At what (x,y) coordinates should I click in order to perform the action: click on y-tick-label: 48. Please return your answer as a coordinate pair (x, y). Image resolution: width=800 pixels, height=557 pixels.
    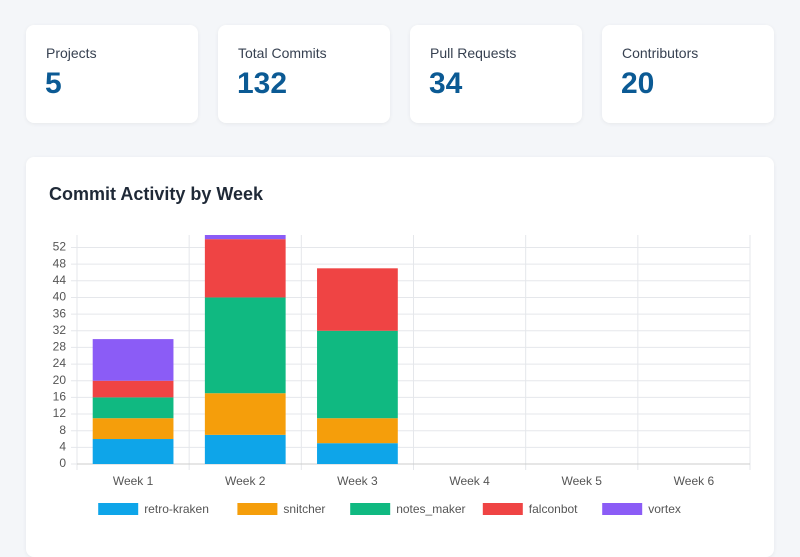
    Looking at the image, I should click on (60, 263).